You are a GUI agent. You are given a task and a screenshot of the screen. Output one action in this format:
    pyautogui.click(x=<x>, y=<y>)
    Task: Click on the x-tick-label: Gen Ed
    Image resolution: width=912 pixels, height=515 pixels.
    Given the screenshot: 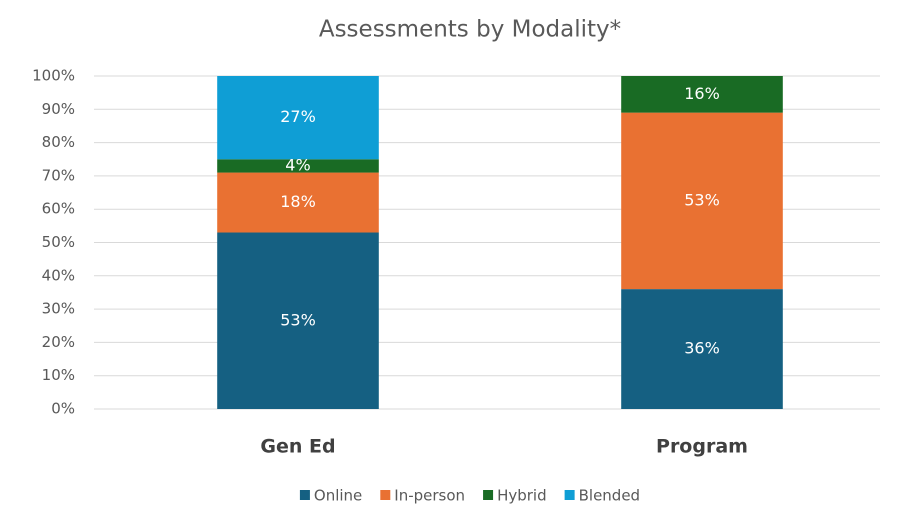 What is the action you would take?
    pyautogui.click(x=297, y=447)
    